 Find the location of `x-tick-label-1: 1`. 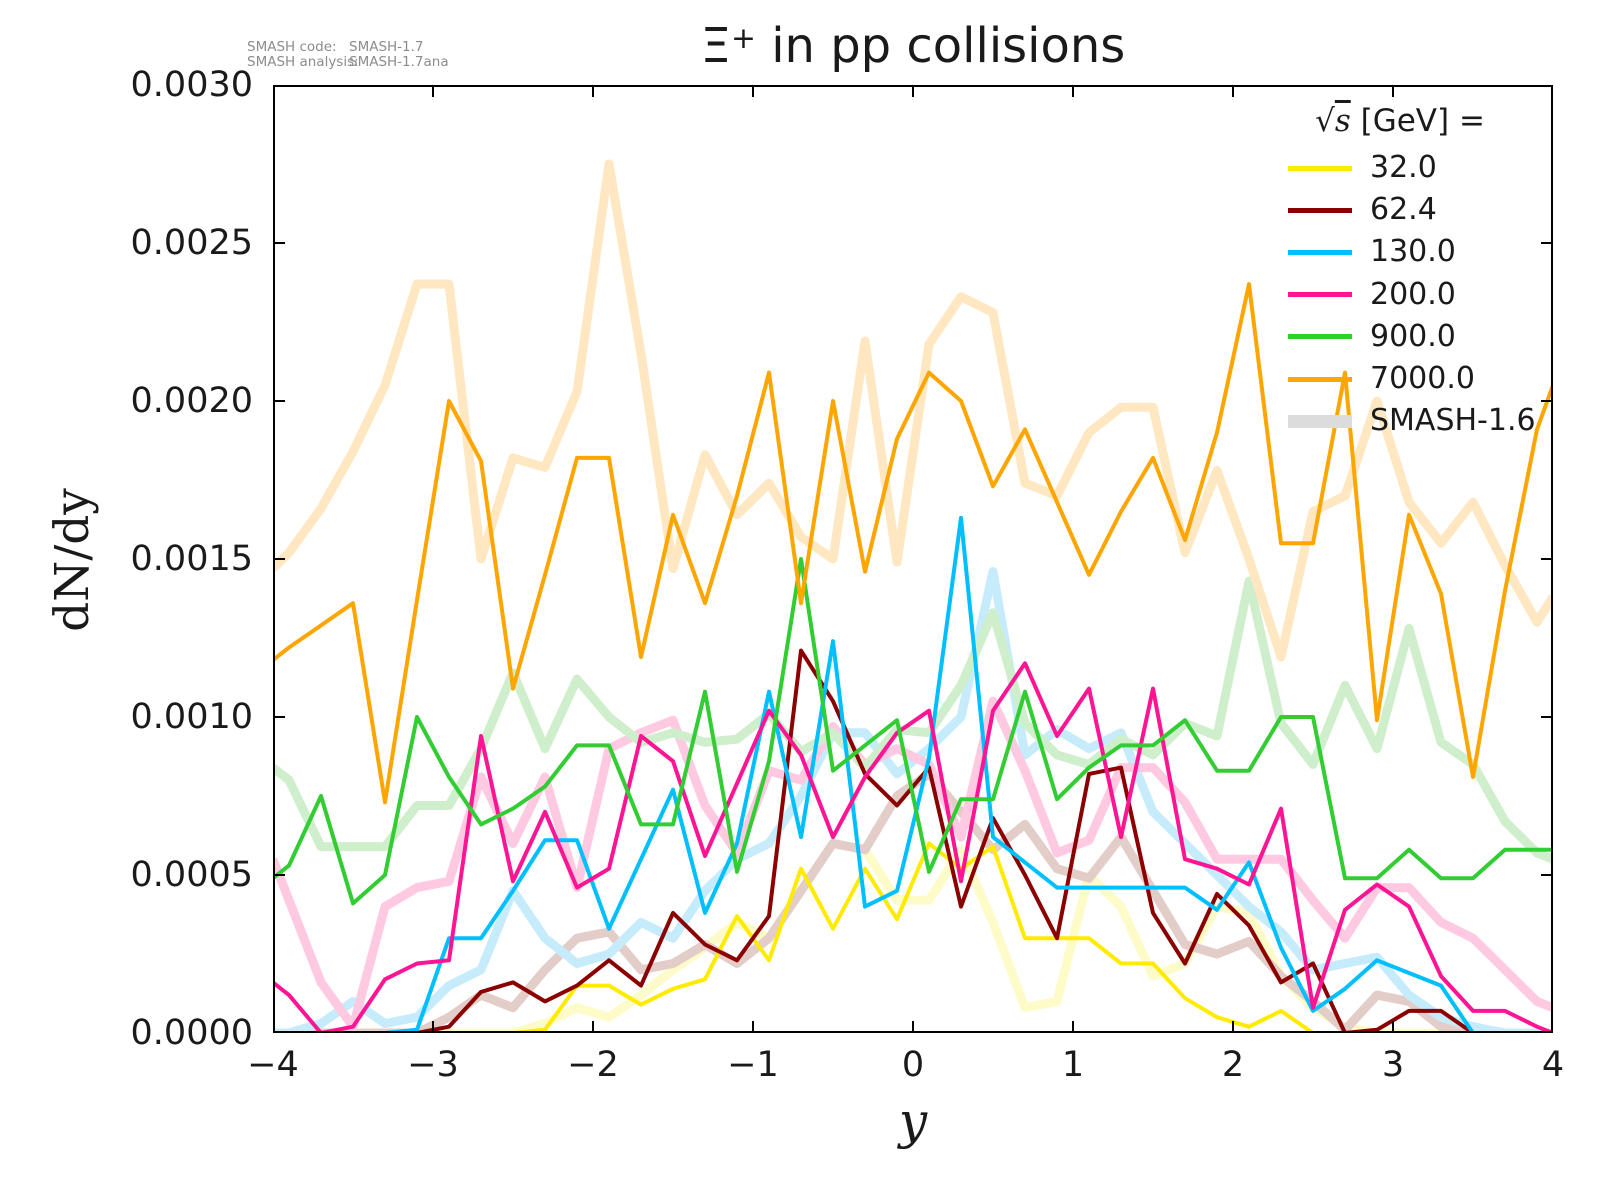

x-tick-label-1: 1 is located at coordinates (1073, 1065).